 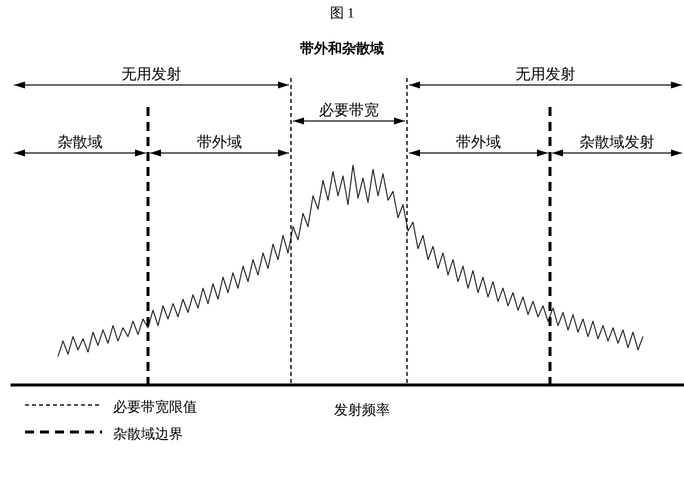 What do you see at coordinates (342, 48) in the screenshot?
I see `chart-title: 带外和杂散域` at bounding box center [342, 48].